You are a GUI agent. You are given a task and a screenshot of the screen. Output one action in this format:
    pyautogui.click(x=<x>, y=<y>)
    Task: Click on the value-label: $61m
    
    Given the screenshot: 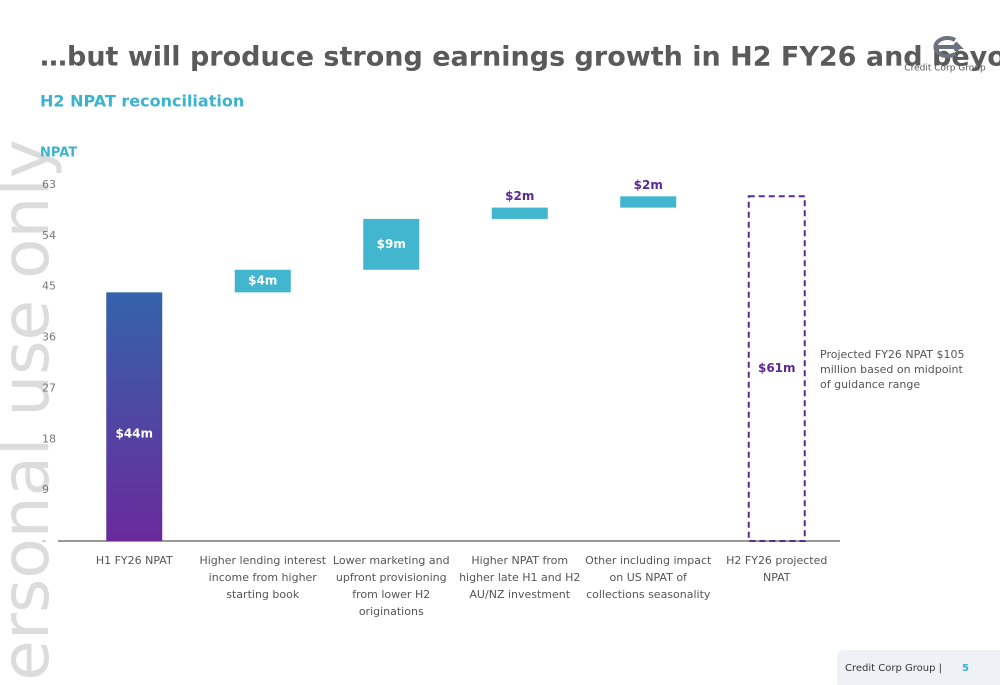 What is the action you would take?
    pyautogui.click(x=777, y=368)
    